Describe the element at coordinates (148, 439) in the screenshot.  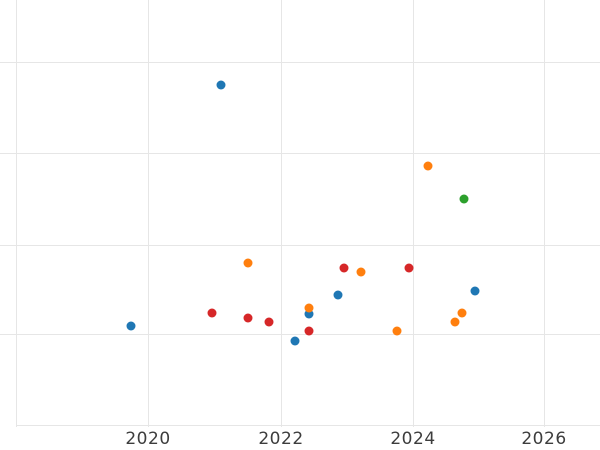
I see `x-tick-label: 2020` at that location.